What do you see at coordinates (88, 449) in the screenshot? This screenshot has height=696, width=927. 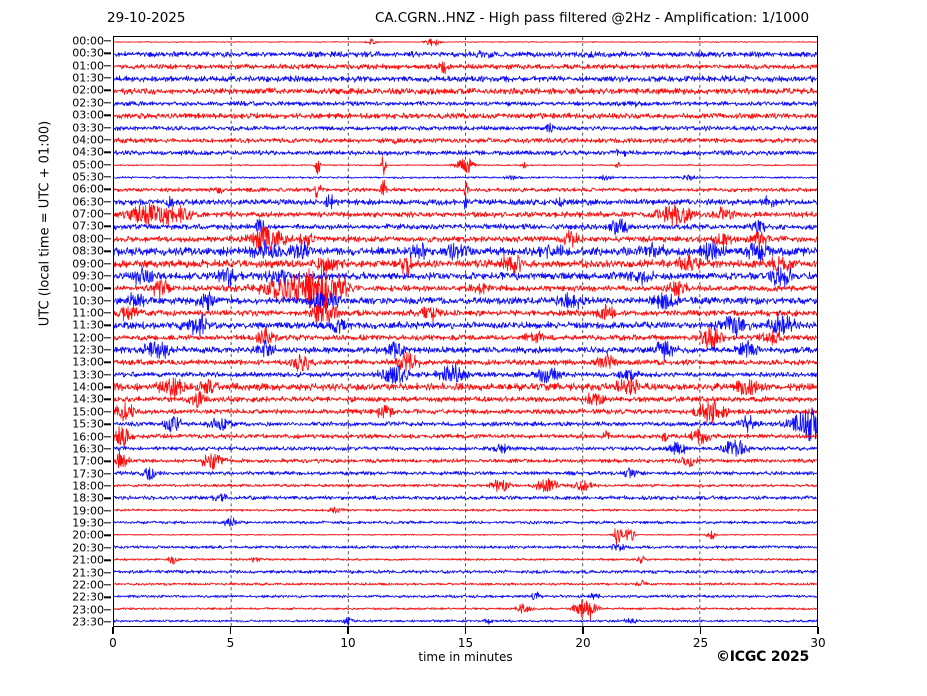 I see `y-tick-label: 16:30` at bounding box center [88, 449].